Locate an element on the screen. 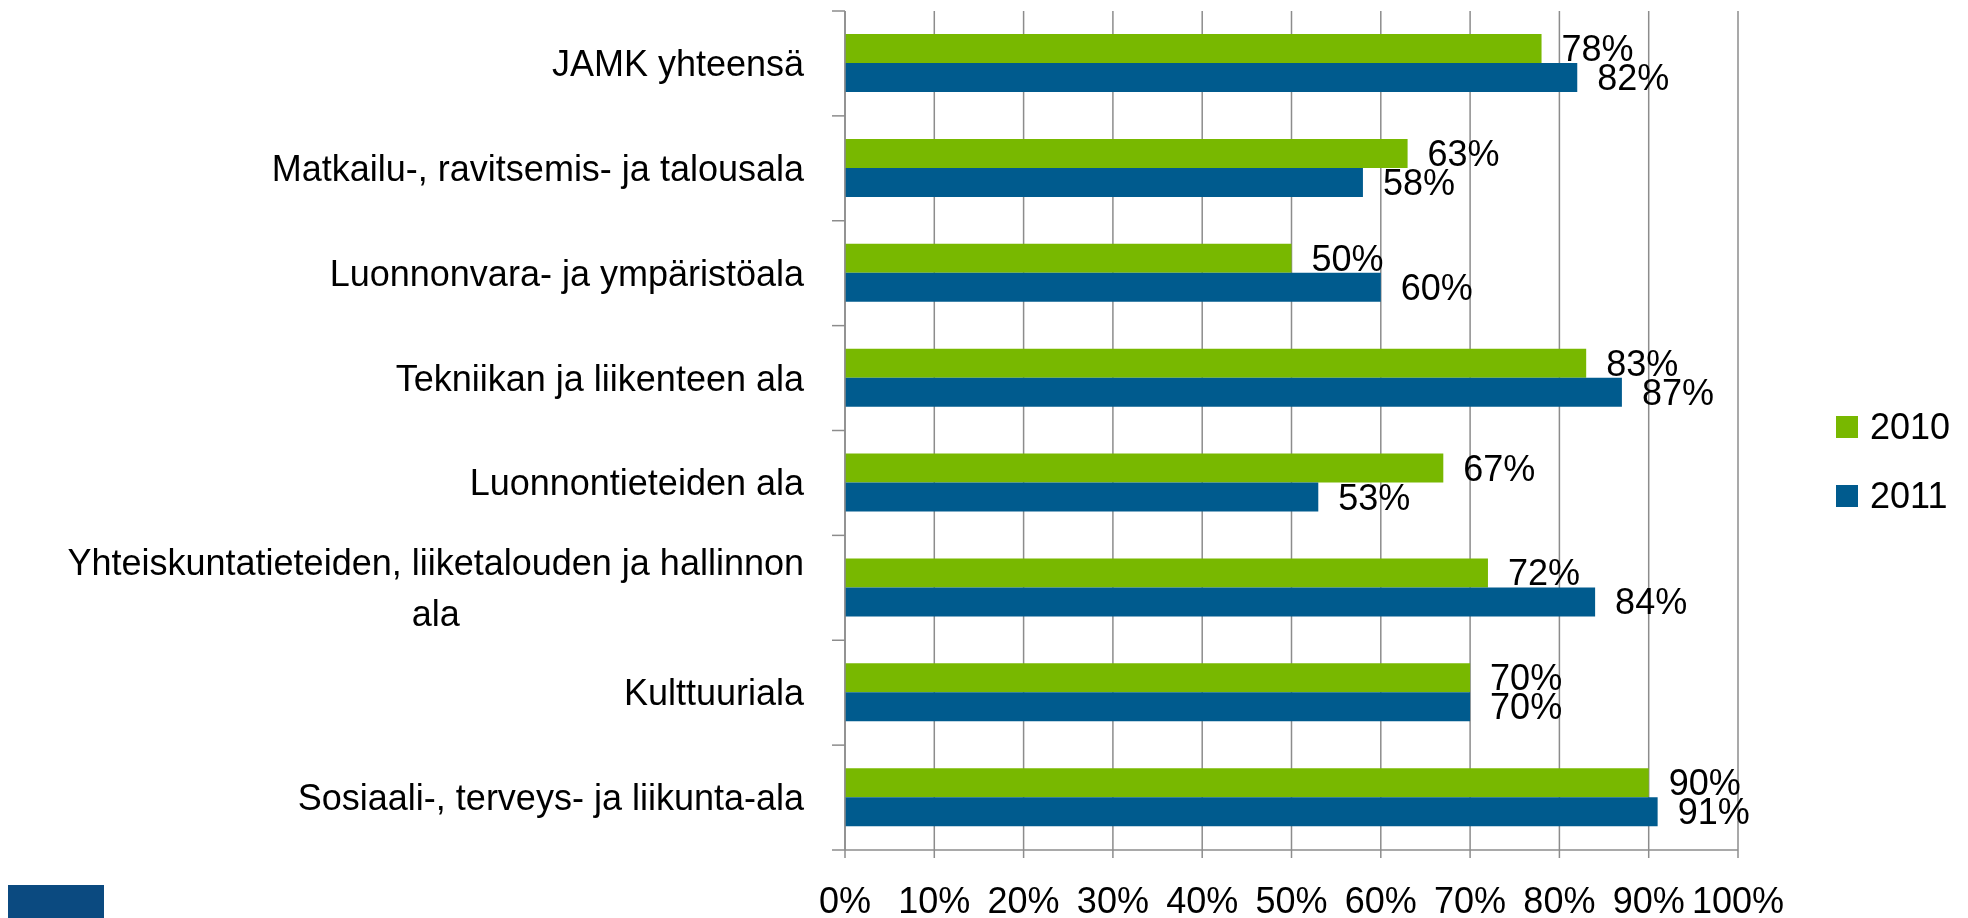  legend-label: 2011 is located at coordinates (1909, 495).